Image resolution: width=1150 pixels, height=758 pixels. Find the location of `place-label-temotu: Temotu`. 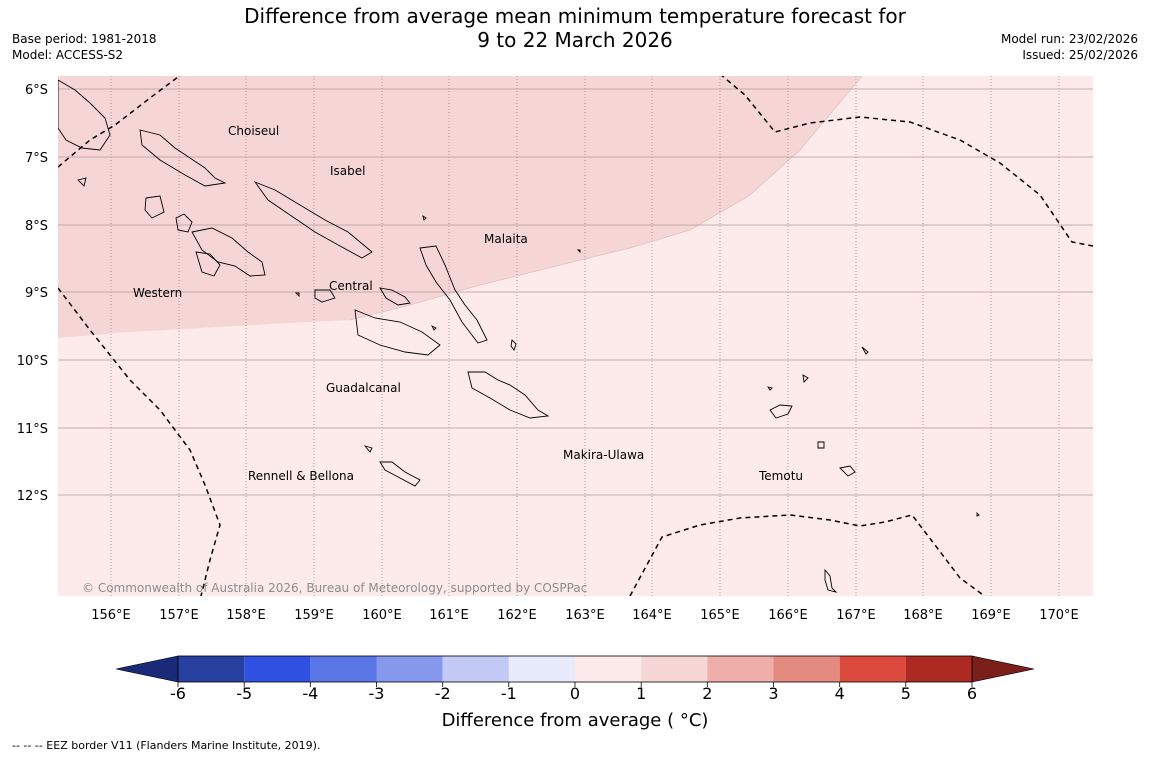

place-label-temotu: Temotu is located at coordinates (780, 476).